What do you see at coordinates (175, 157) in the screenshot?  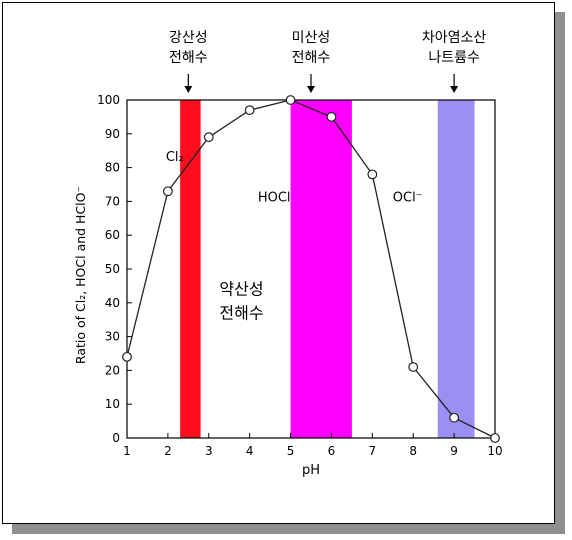 I see `region-label: Cl₂` at bounding box center [175, 157].